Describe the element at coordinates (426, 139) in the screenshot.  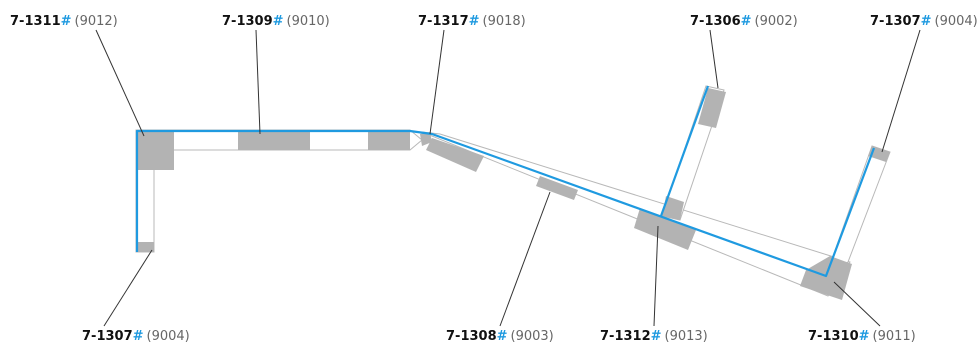
I see `block-joint-small` at that location.